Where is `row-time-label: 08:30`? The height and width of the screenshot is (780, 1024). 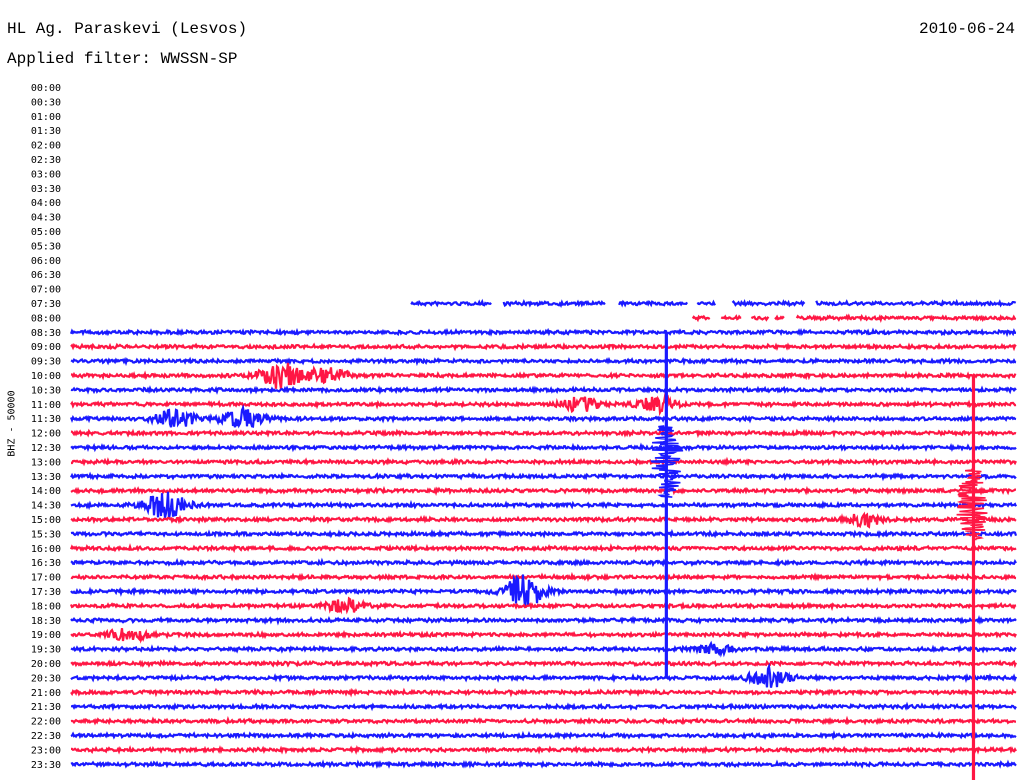 row-time-label: 08:30 is located at coordinates (46, 333).